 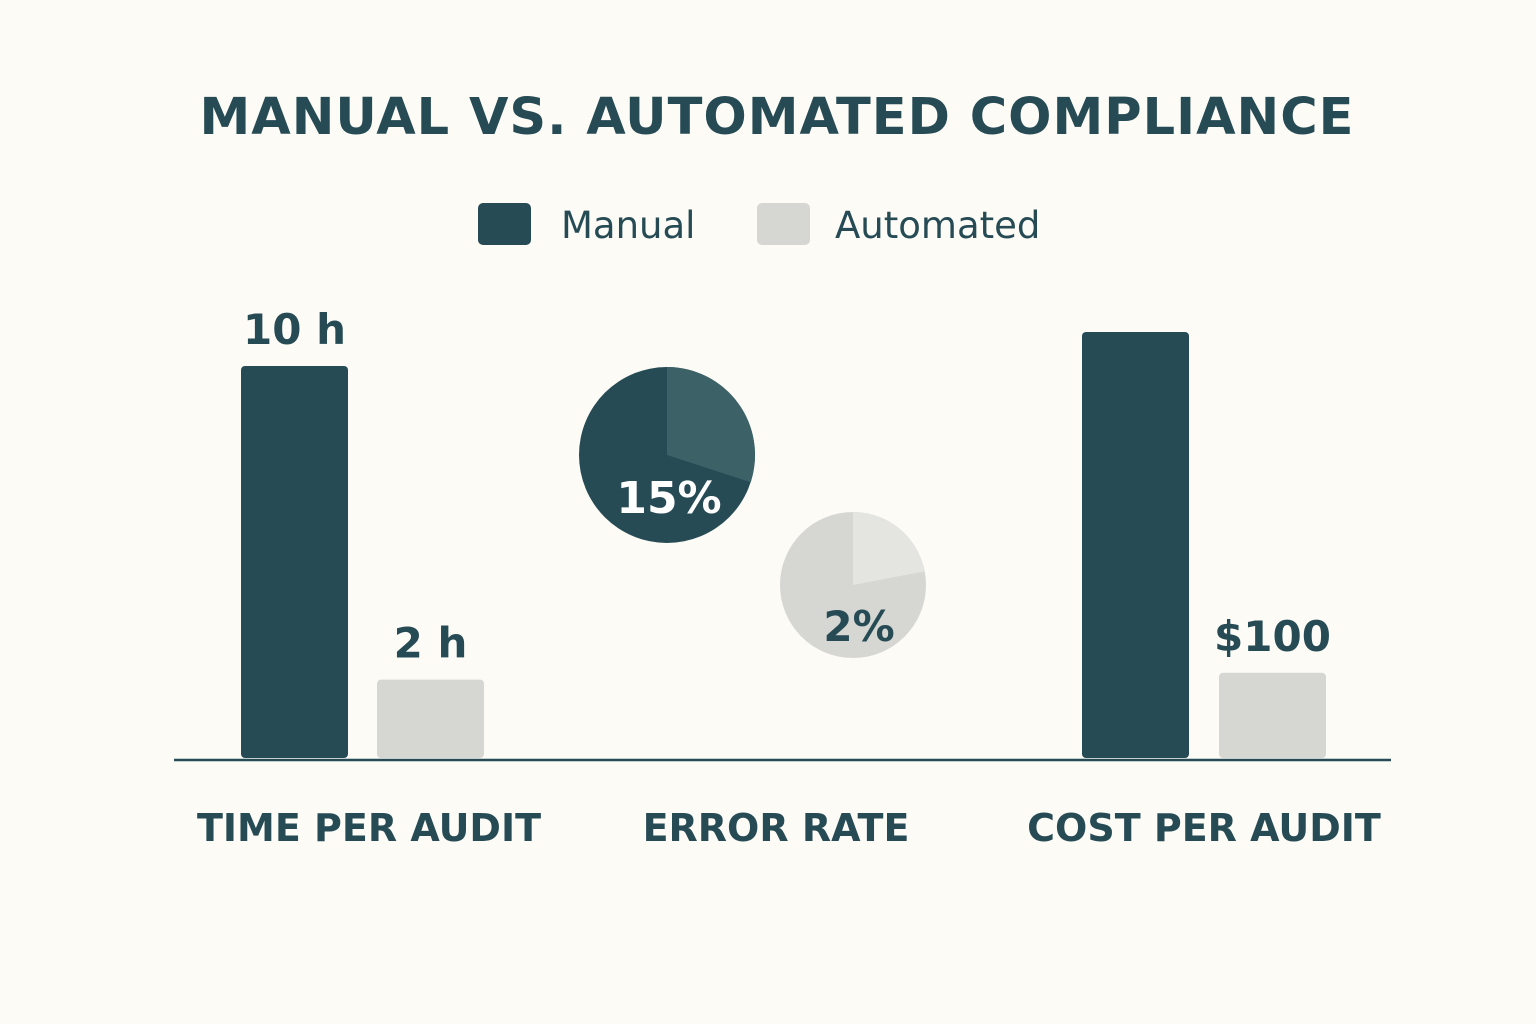 I want to click on legend: Manual Automated, so click(x=759, y=225).